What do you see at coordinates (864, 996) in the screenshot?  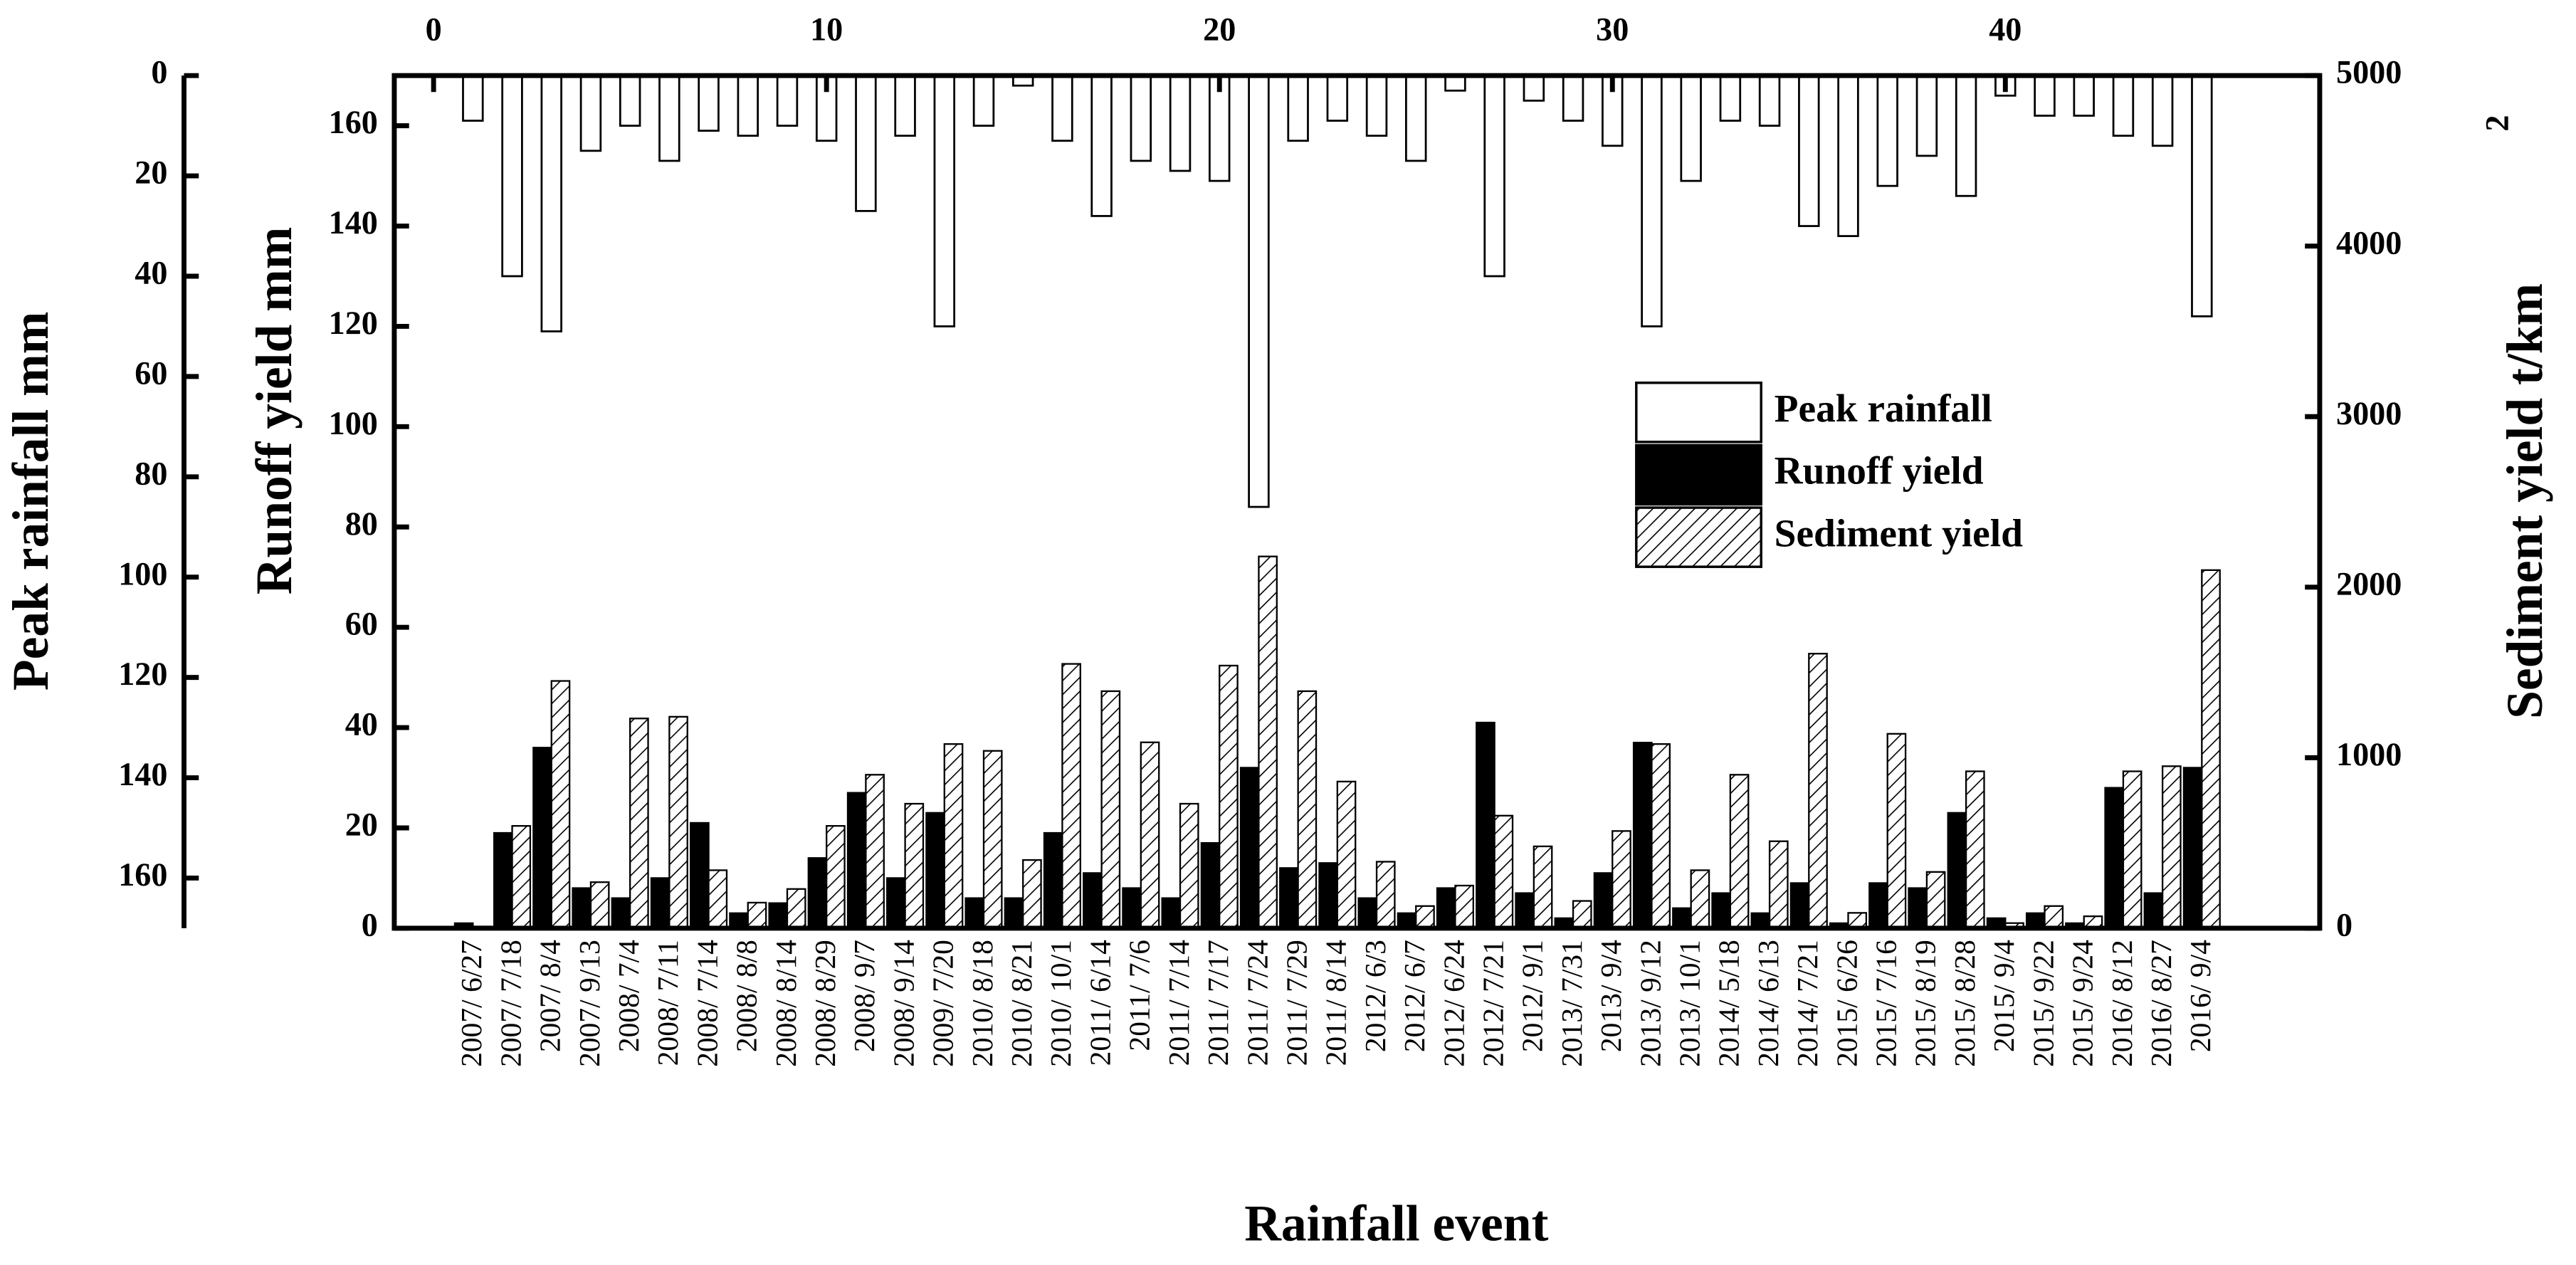 I see `x-category-label: 2008/ 9/7` at bounding box center [864, 996].